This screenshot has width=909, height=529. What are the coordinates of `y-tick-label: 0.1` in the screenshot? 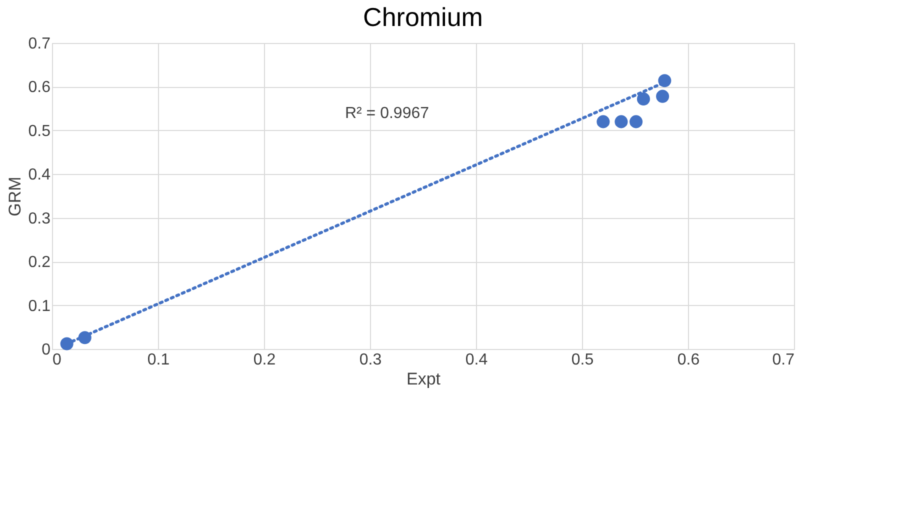 It's located at (39, 306).